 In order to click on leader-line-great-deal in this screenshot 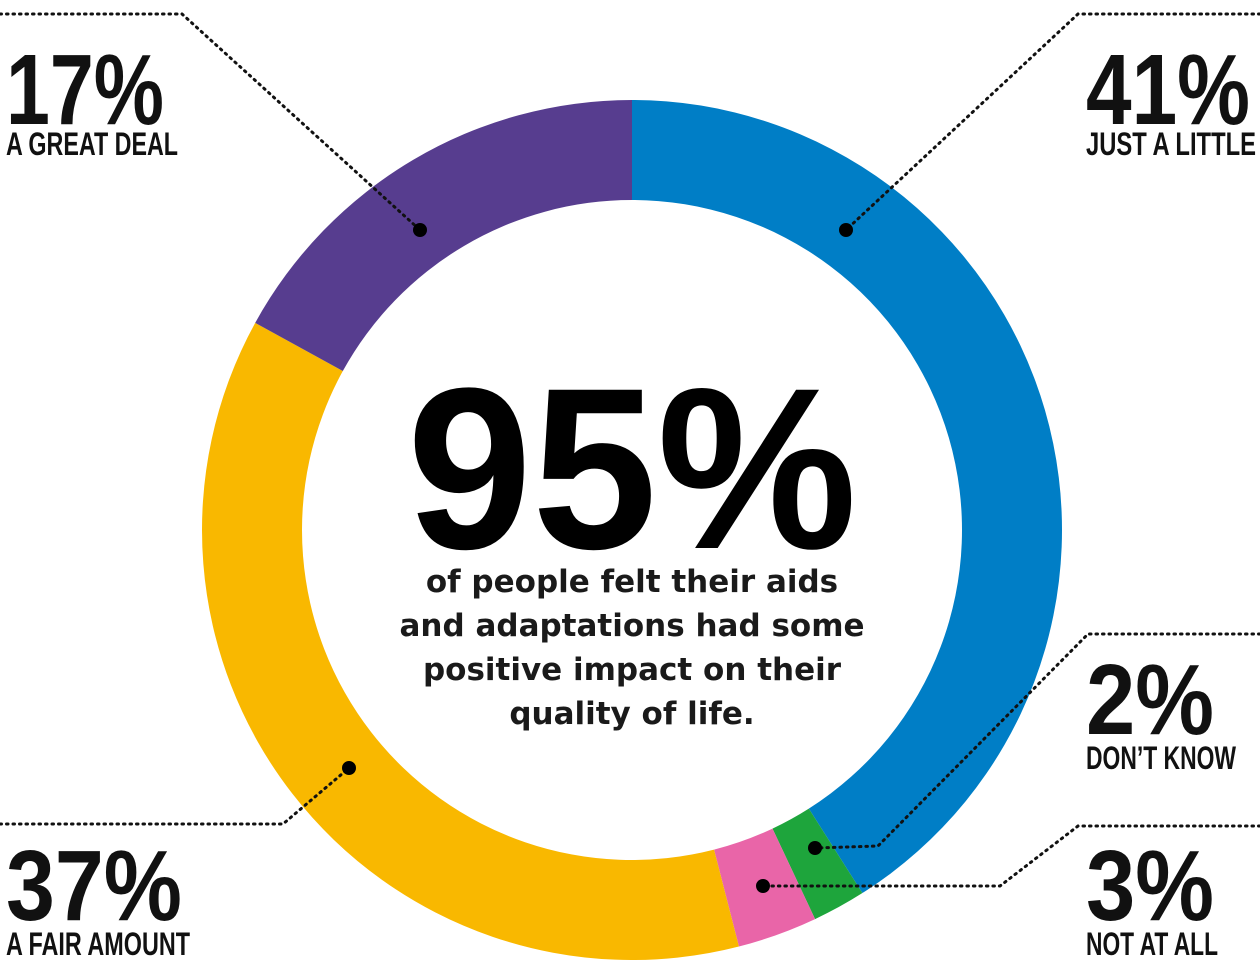, I will do `click(211, 122)`.